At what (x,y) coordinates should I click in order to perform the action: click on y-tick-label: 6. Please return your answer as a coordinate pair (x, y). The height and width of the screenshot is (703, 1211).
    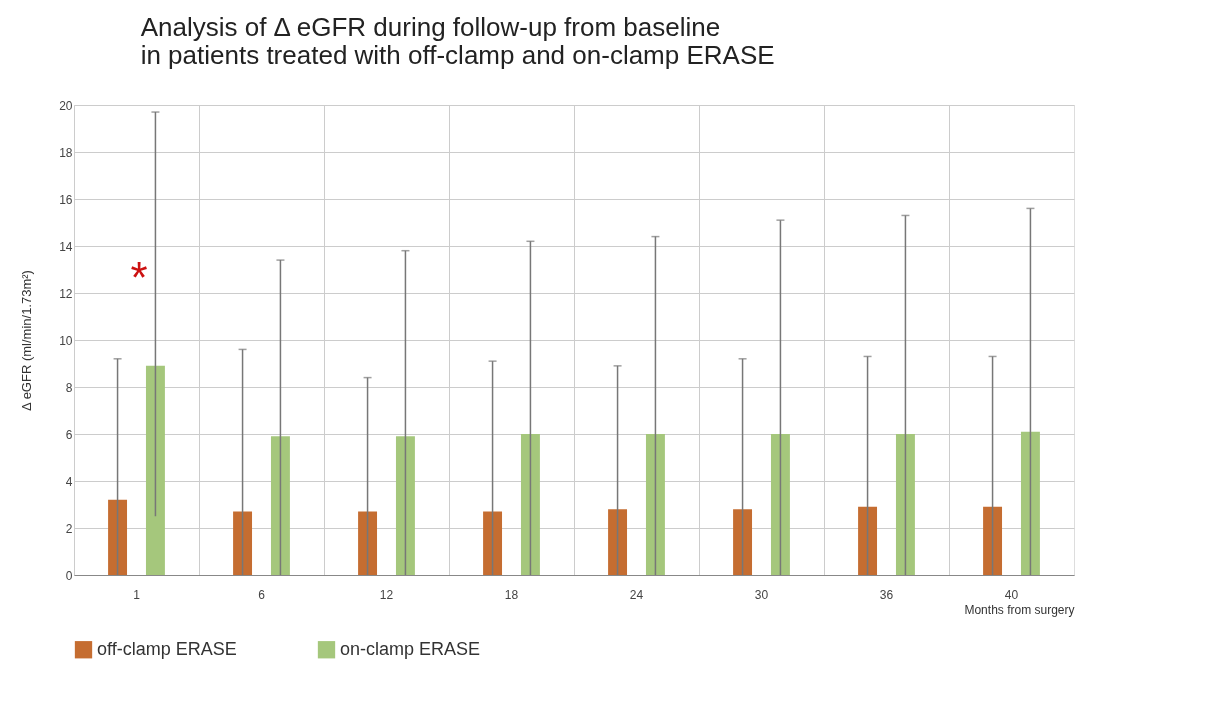
    Looking at the image, I should click on (69, 434).